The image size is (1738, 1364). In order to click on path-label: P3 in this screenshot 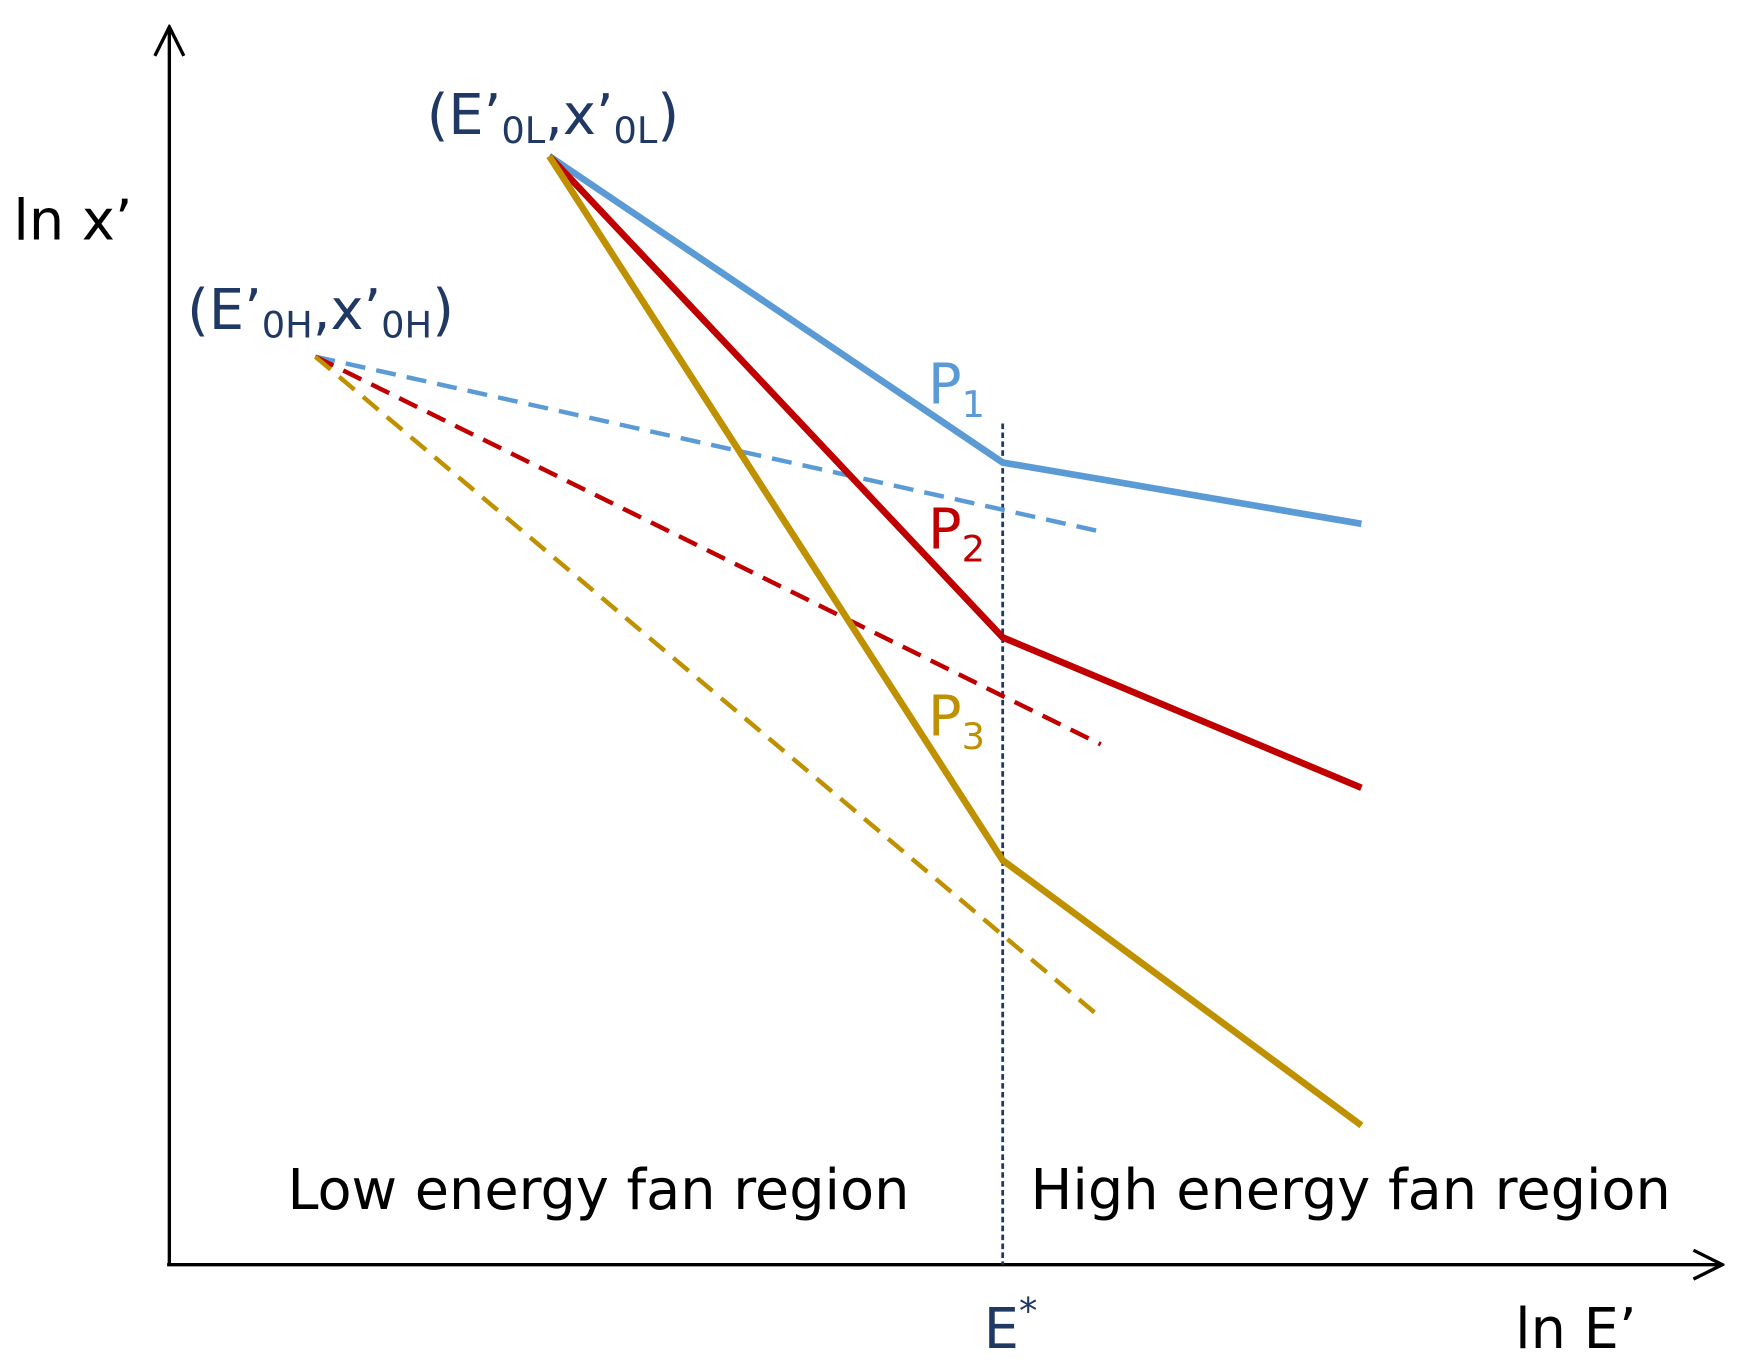, I will do `click(956, 720)`.